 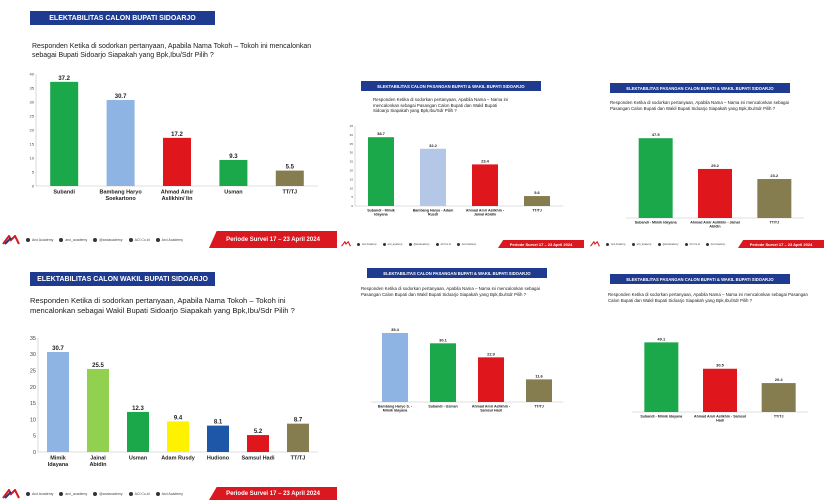 I want to click on value-label: 32.2, so click(x=433, y=145).